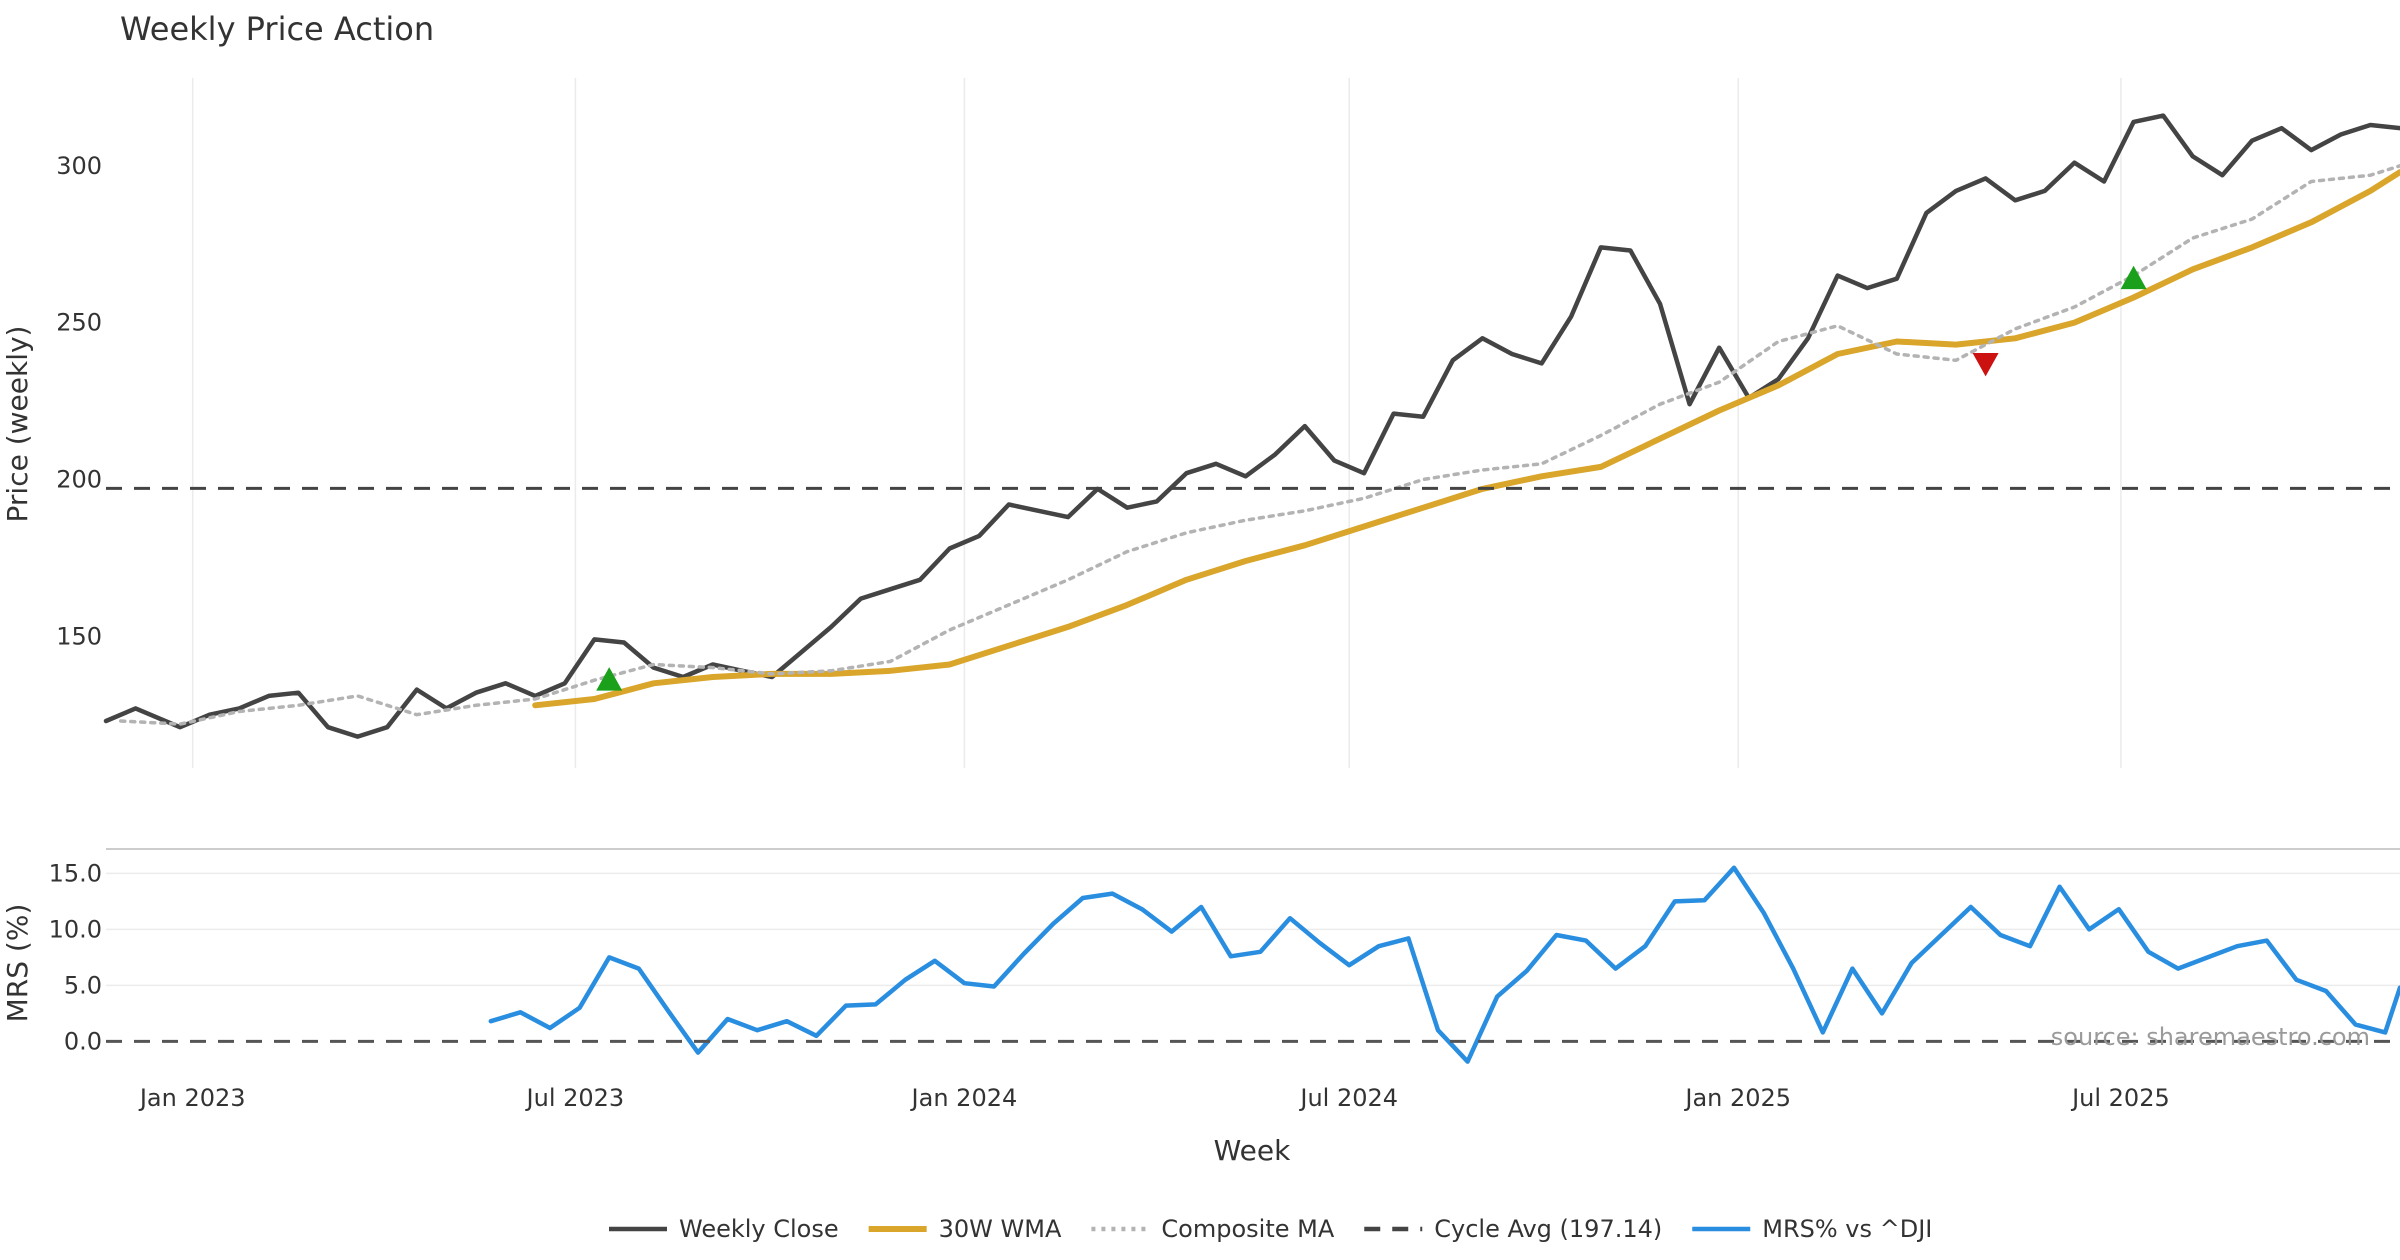  Describe the element at coordinates (964, 1098) in the screenshot. I see `x-tick-label: Jan 2024` at that location.